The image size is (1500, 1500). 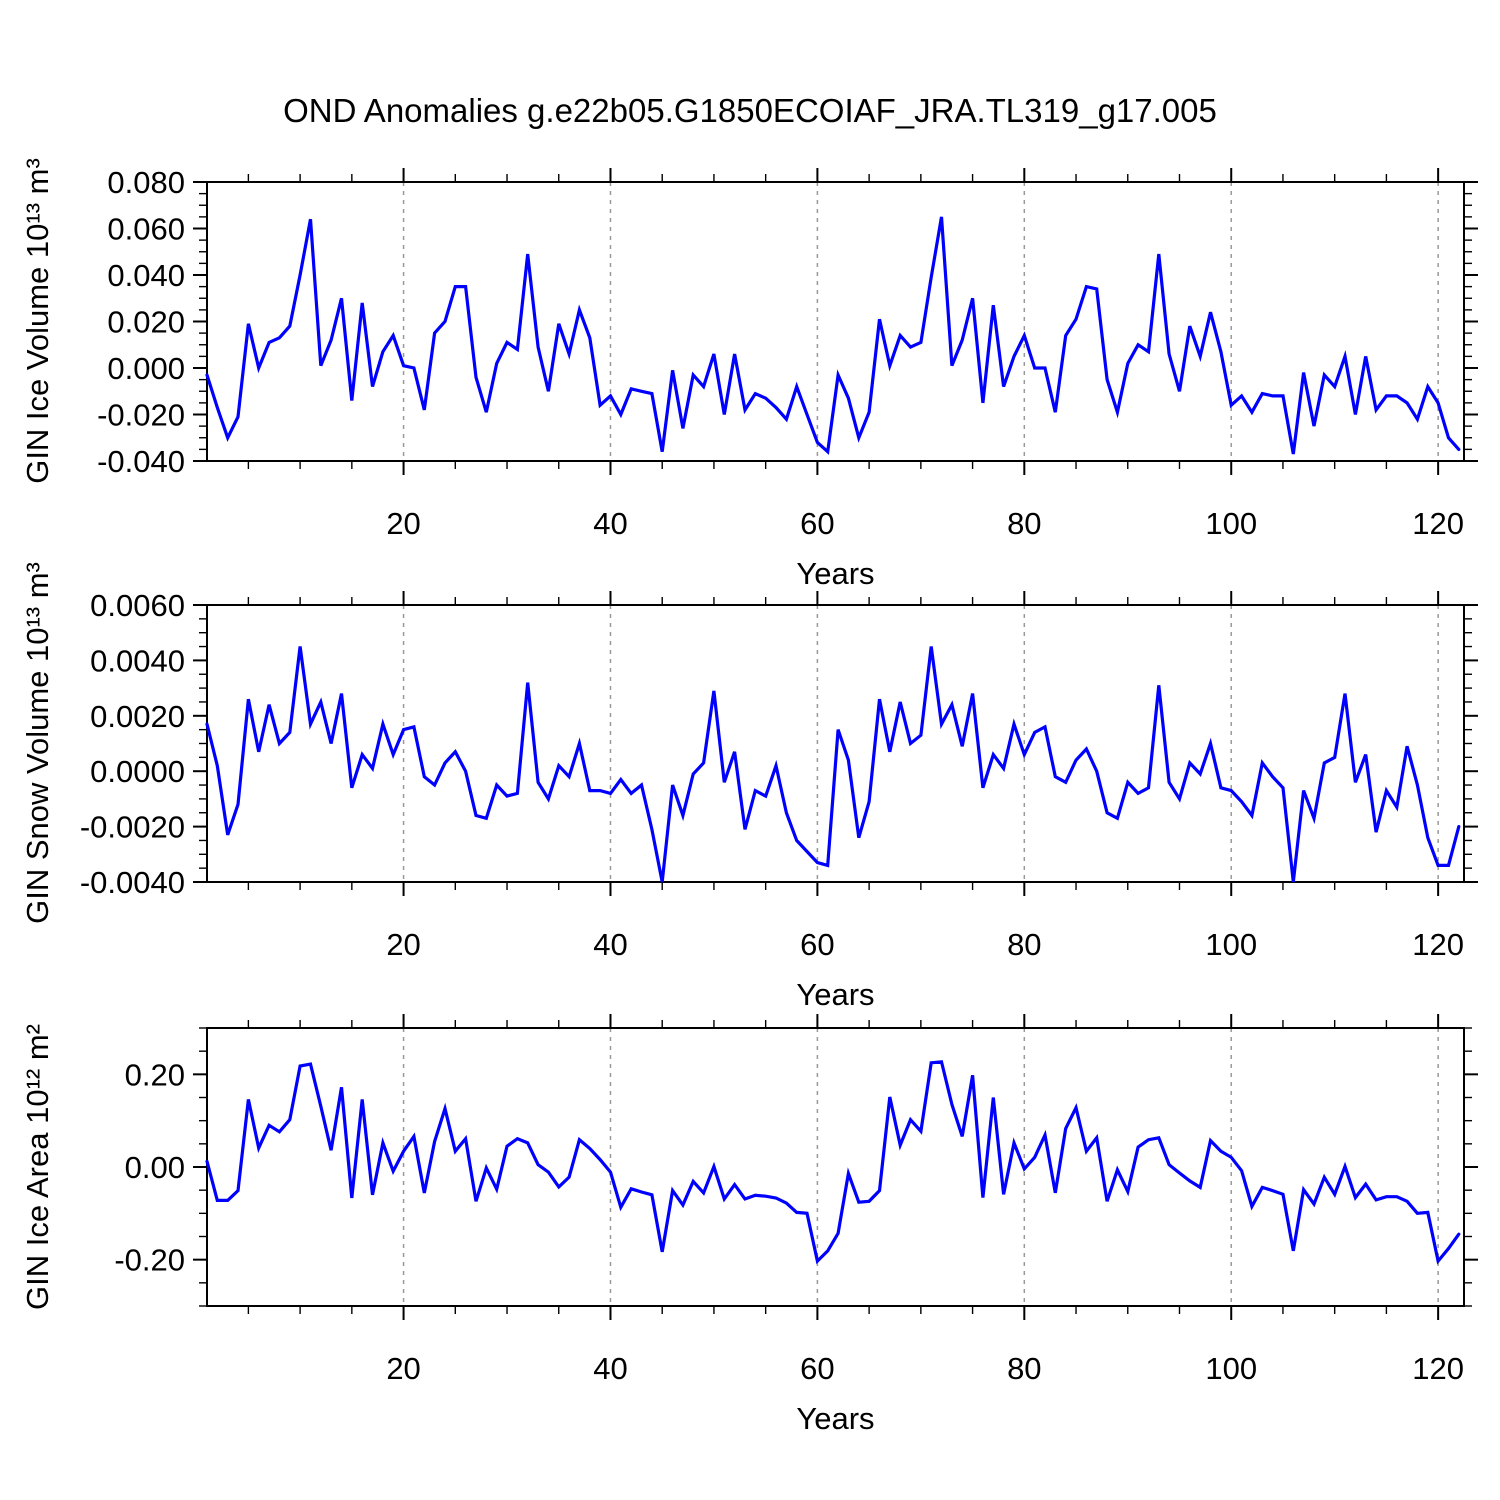 I want to click on y-tick-label: 0.0060, so click(x=137, y=605).